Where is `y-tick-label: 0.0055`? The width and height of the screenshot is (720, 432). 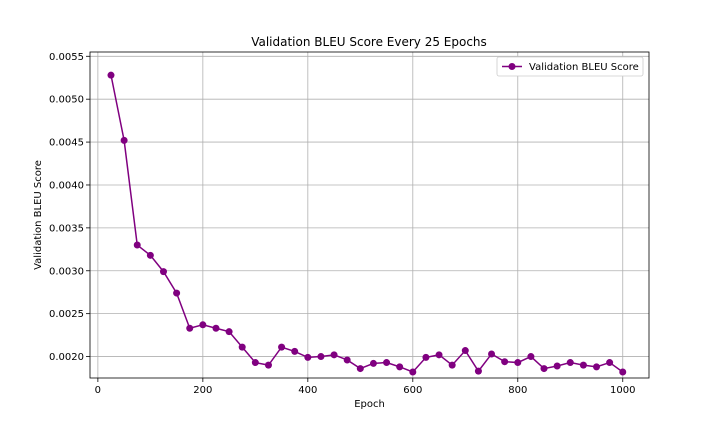
y-tick-label: 0.0055 is located at coordinates (66, 57).